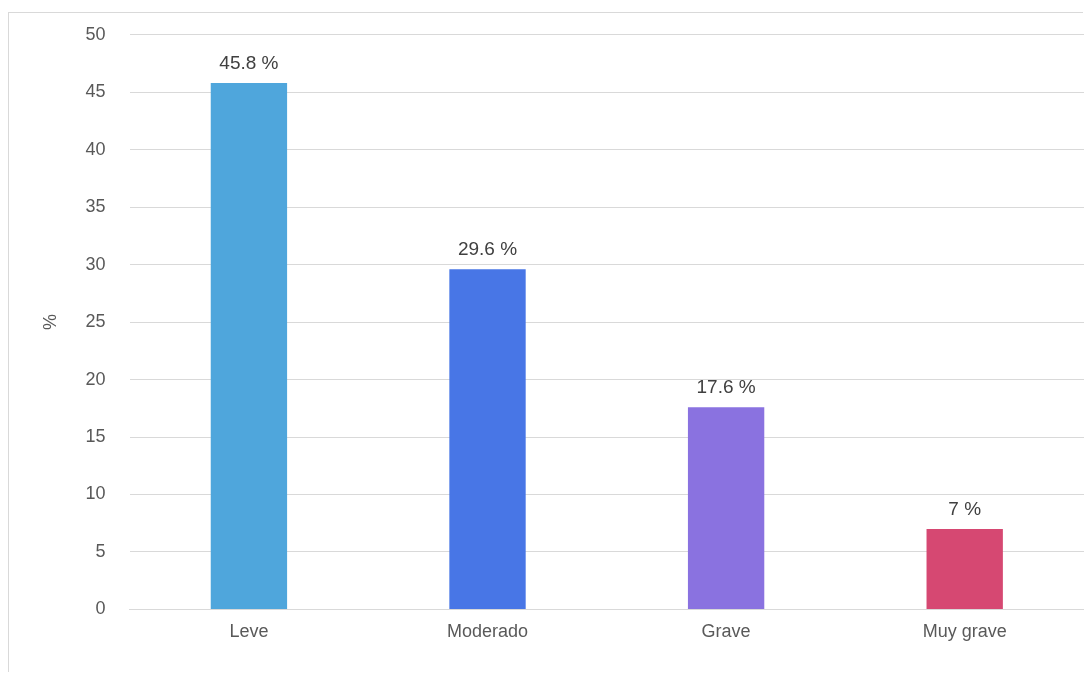 The image size is (1084, 673). What do you see at coordinates (95, 148) in the screenshot?
I see `y-tick-label: 40` at bounding box center [95, 148].